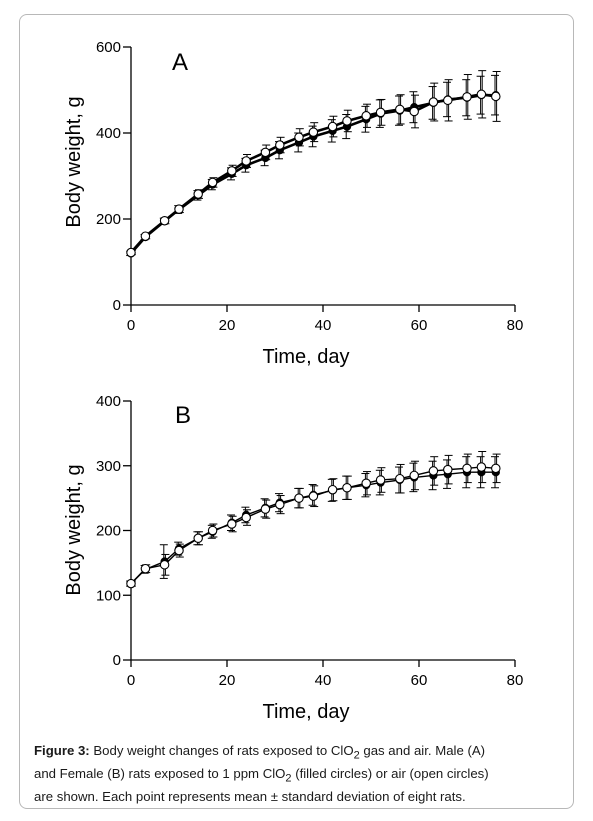 This screenshot has width=593, height=821. Describe the element at coordinates (390, 774) in the screenshot. I see `caption-text-2b: (filled circles) or air (open circles)` at that location.